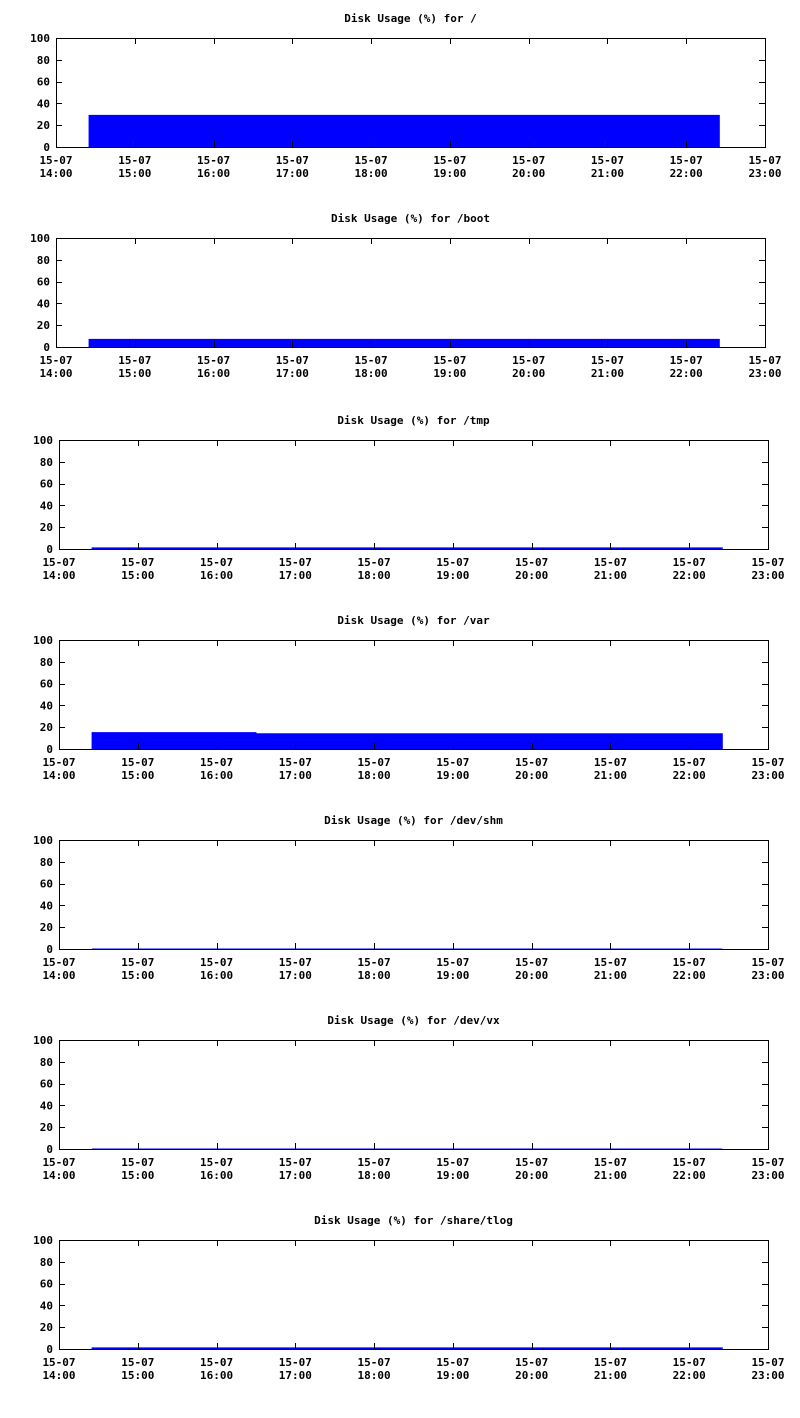  Describe the element at coordinates (413, 820) in the screenshot. I see `chart-title: Disk Usage (%) for /dev/shm` at that location.